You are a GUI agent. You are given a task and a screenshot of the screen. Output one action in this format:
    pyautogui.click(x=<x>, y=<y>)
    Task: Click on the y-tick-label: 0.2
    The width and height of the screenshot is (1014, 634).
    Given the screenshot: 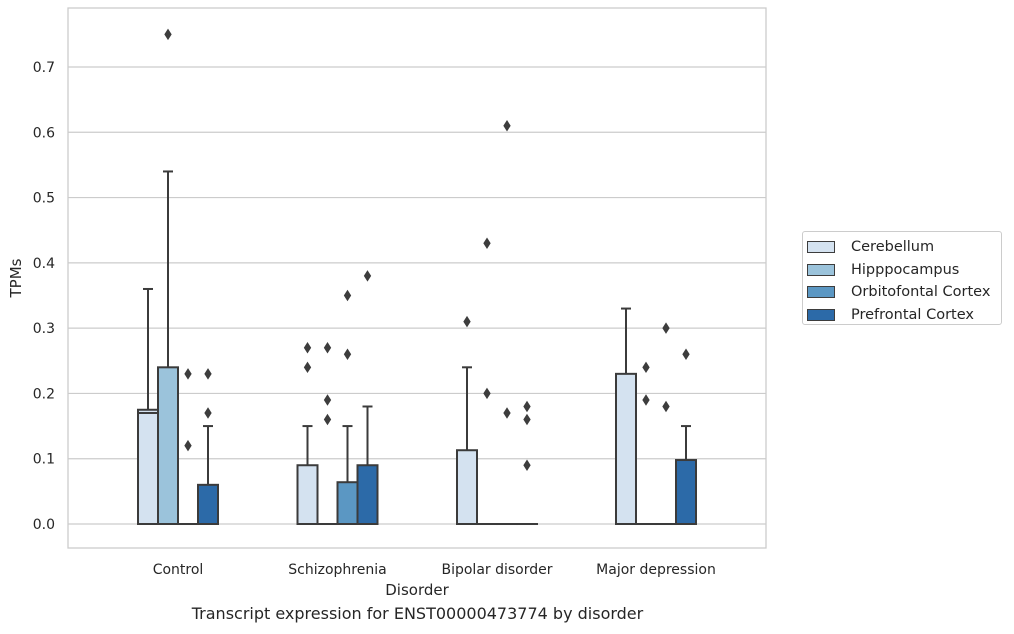 What is the action you would take?
    pyautogui.click(x=44, y=394)
    